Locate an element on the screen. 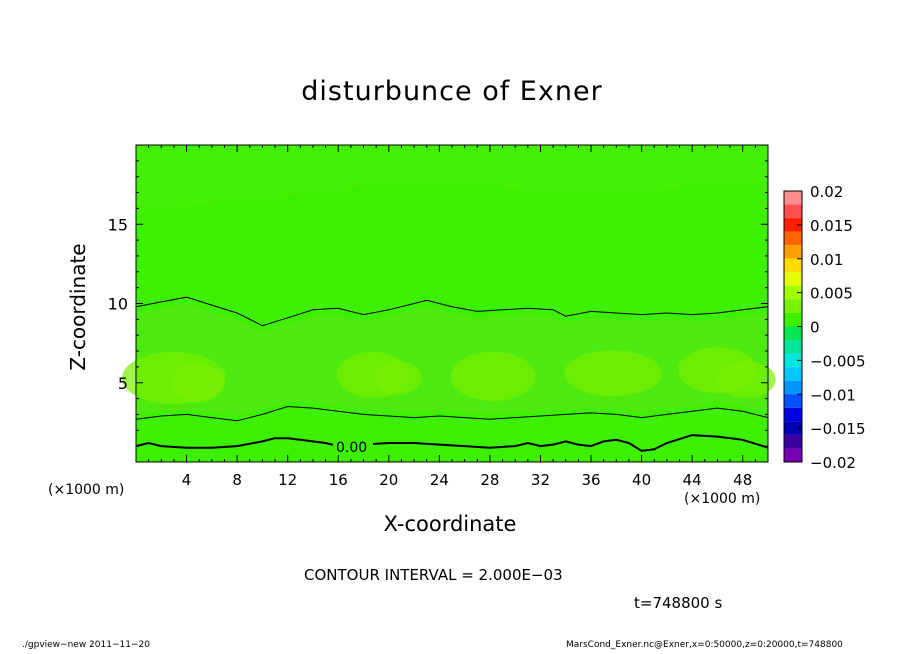  x-unit-label-right: (×1000 m) is located at coordinates (722, 499).